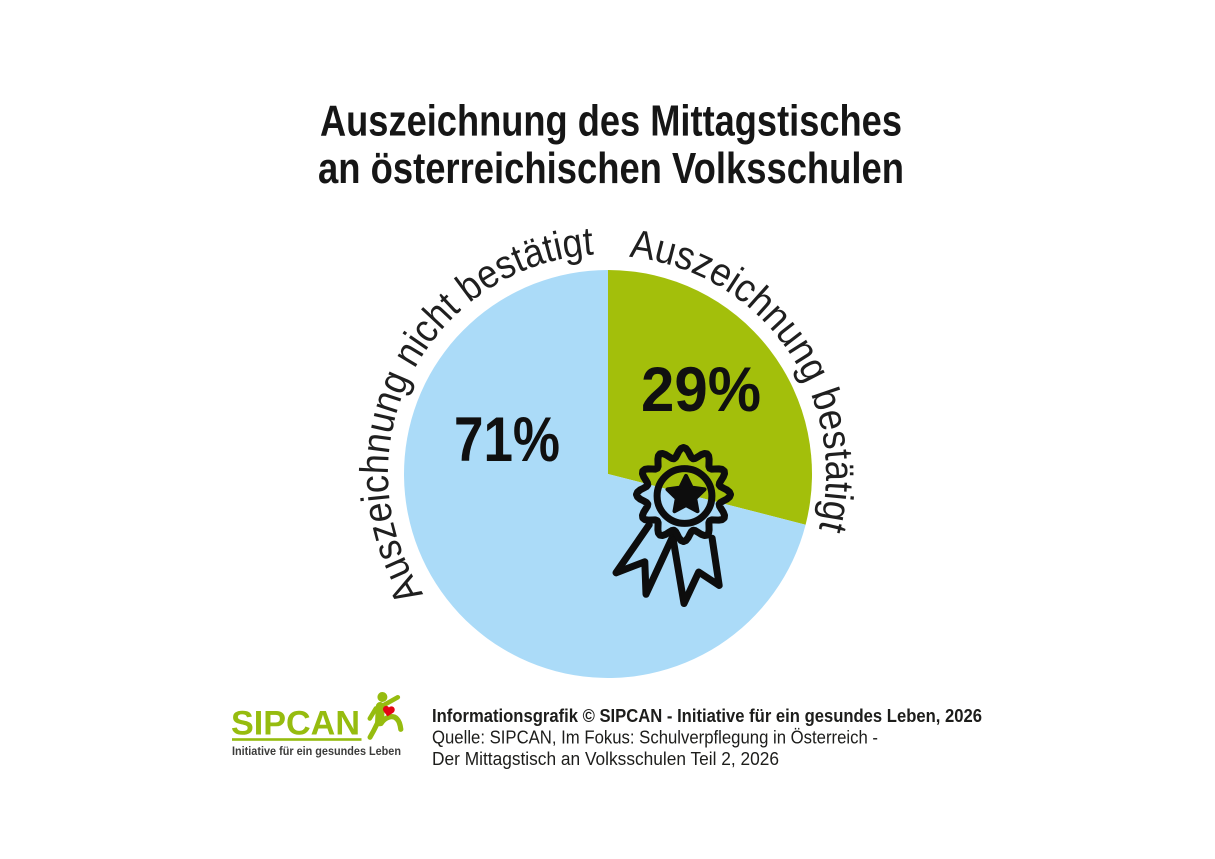 The image size is (1215, 859). I want to click on svg-text:an österreichischen Volksschul: an österreichischen Volksschulen, so click(611, 169).